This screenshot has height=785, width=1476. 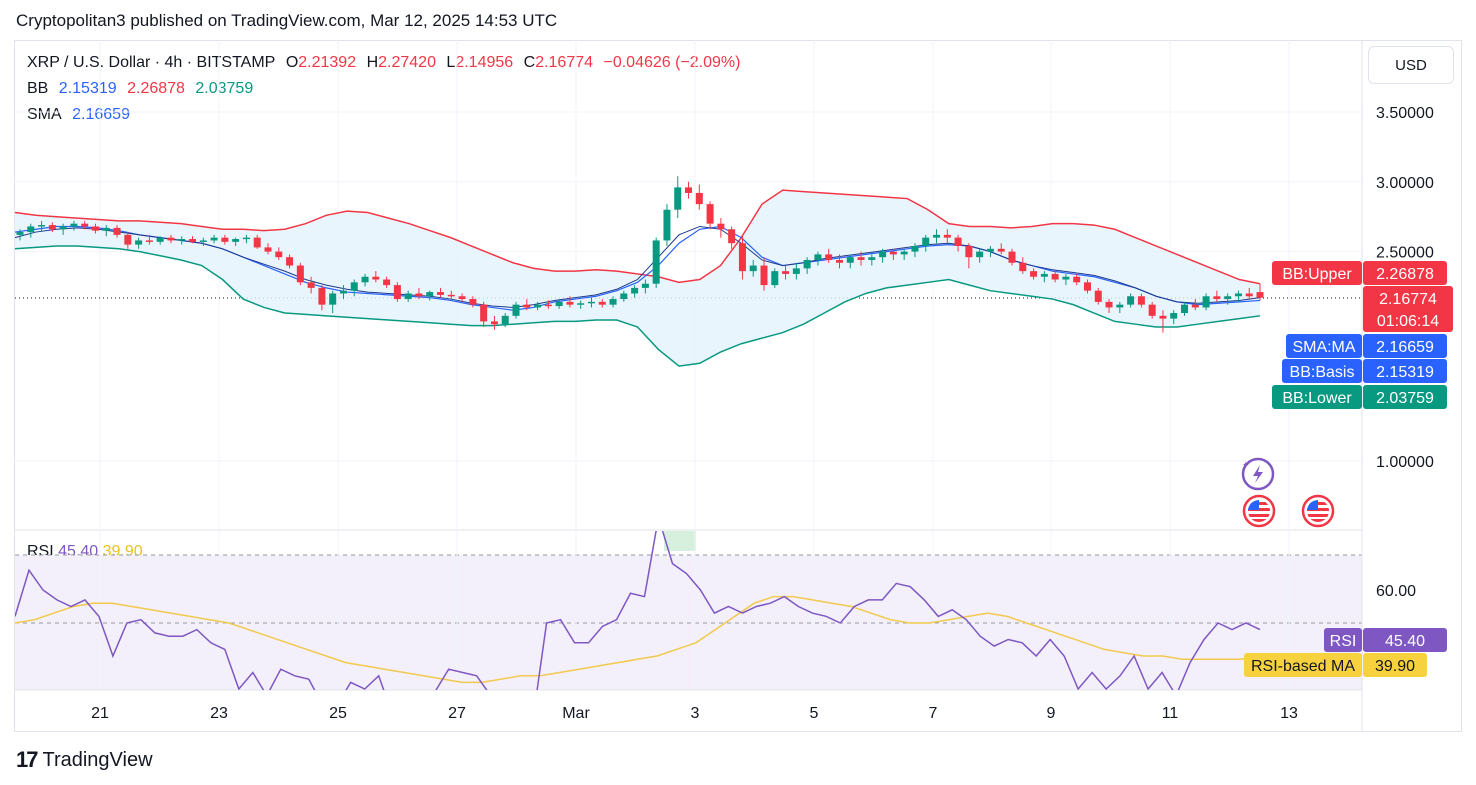 I want to click on bb-legend: BB 2.15319 2.26878 2.03759, so click(x=143, y=89).